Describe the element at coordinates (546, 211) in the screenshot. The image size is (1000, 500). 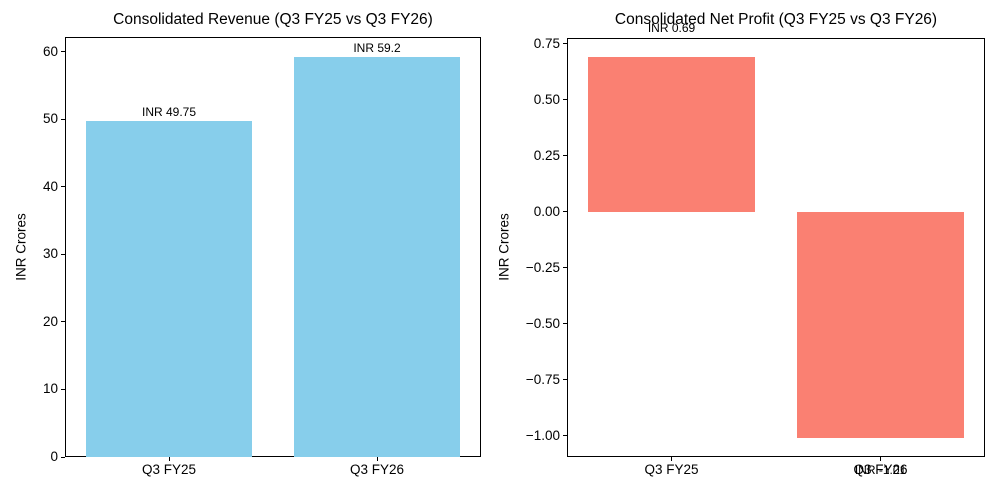
I see `y-tick-label: 0.00` at that location.